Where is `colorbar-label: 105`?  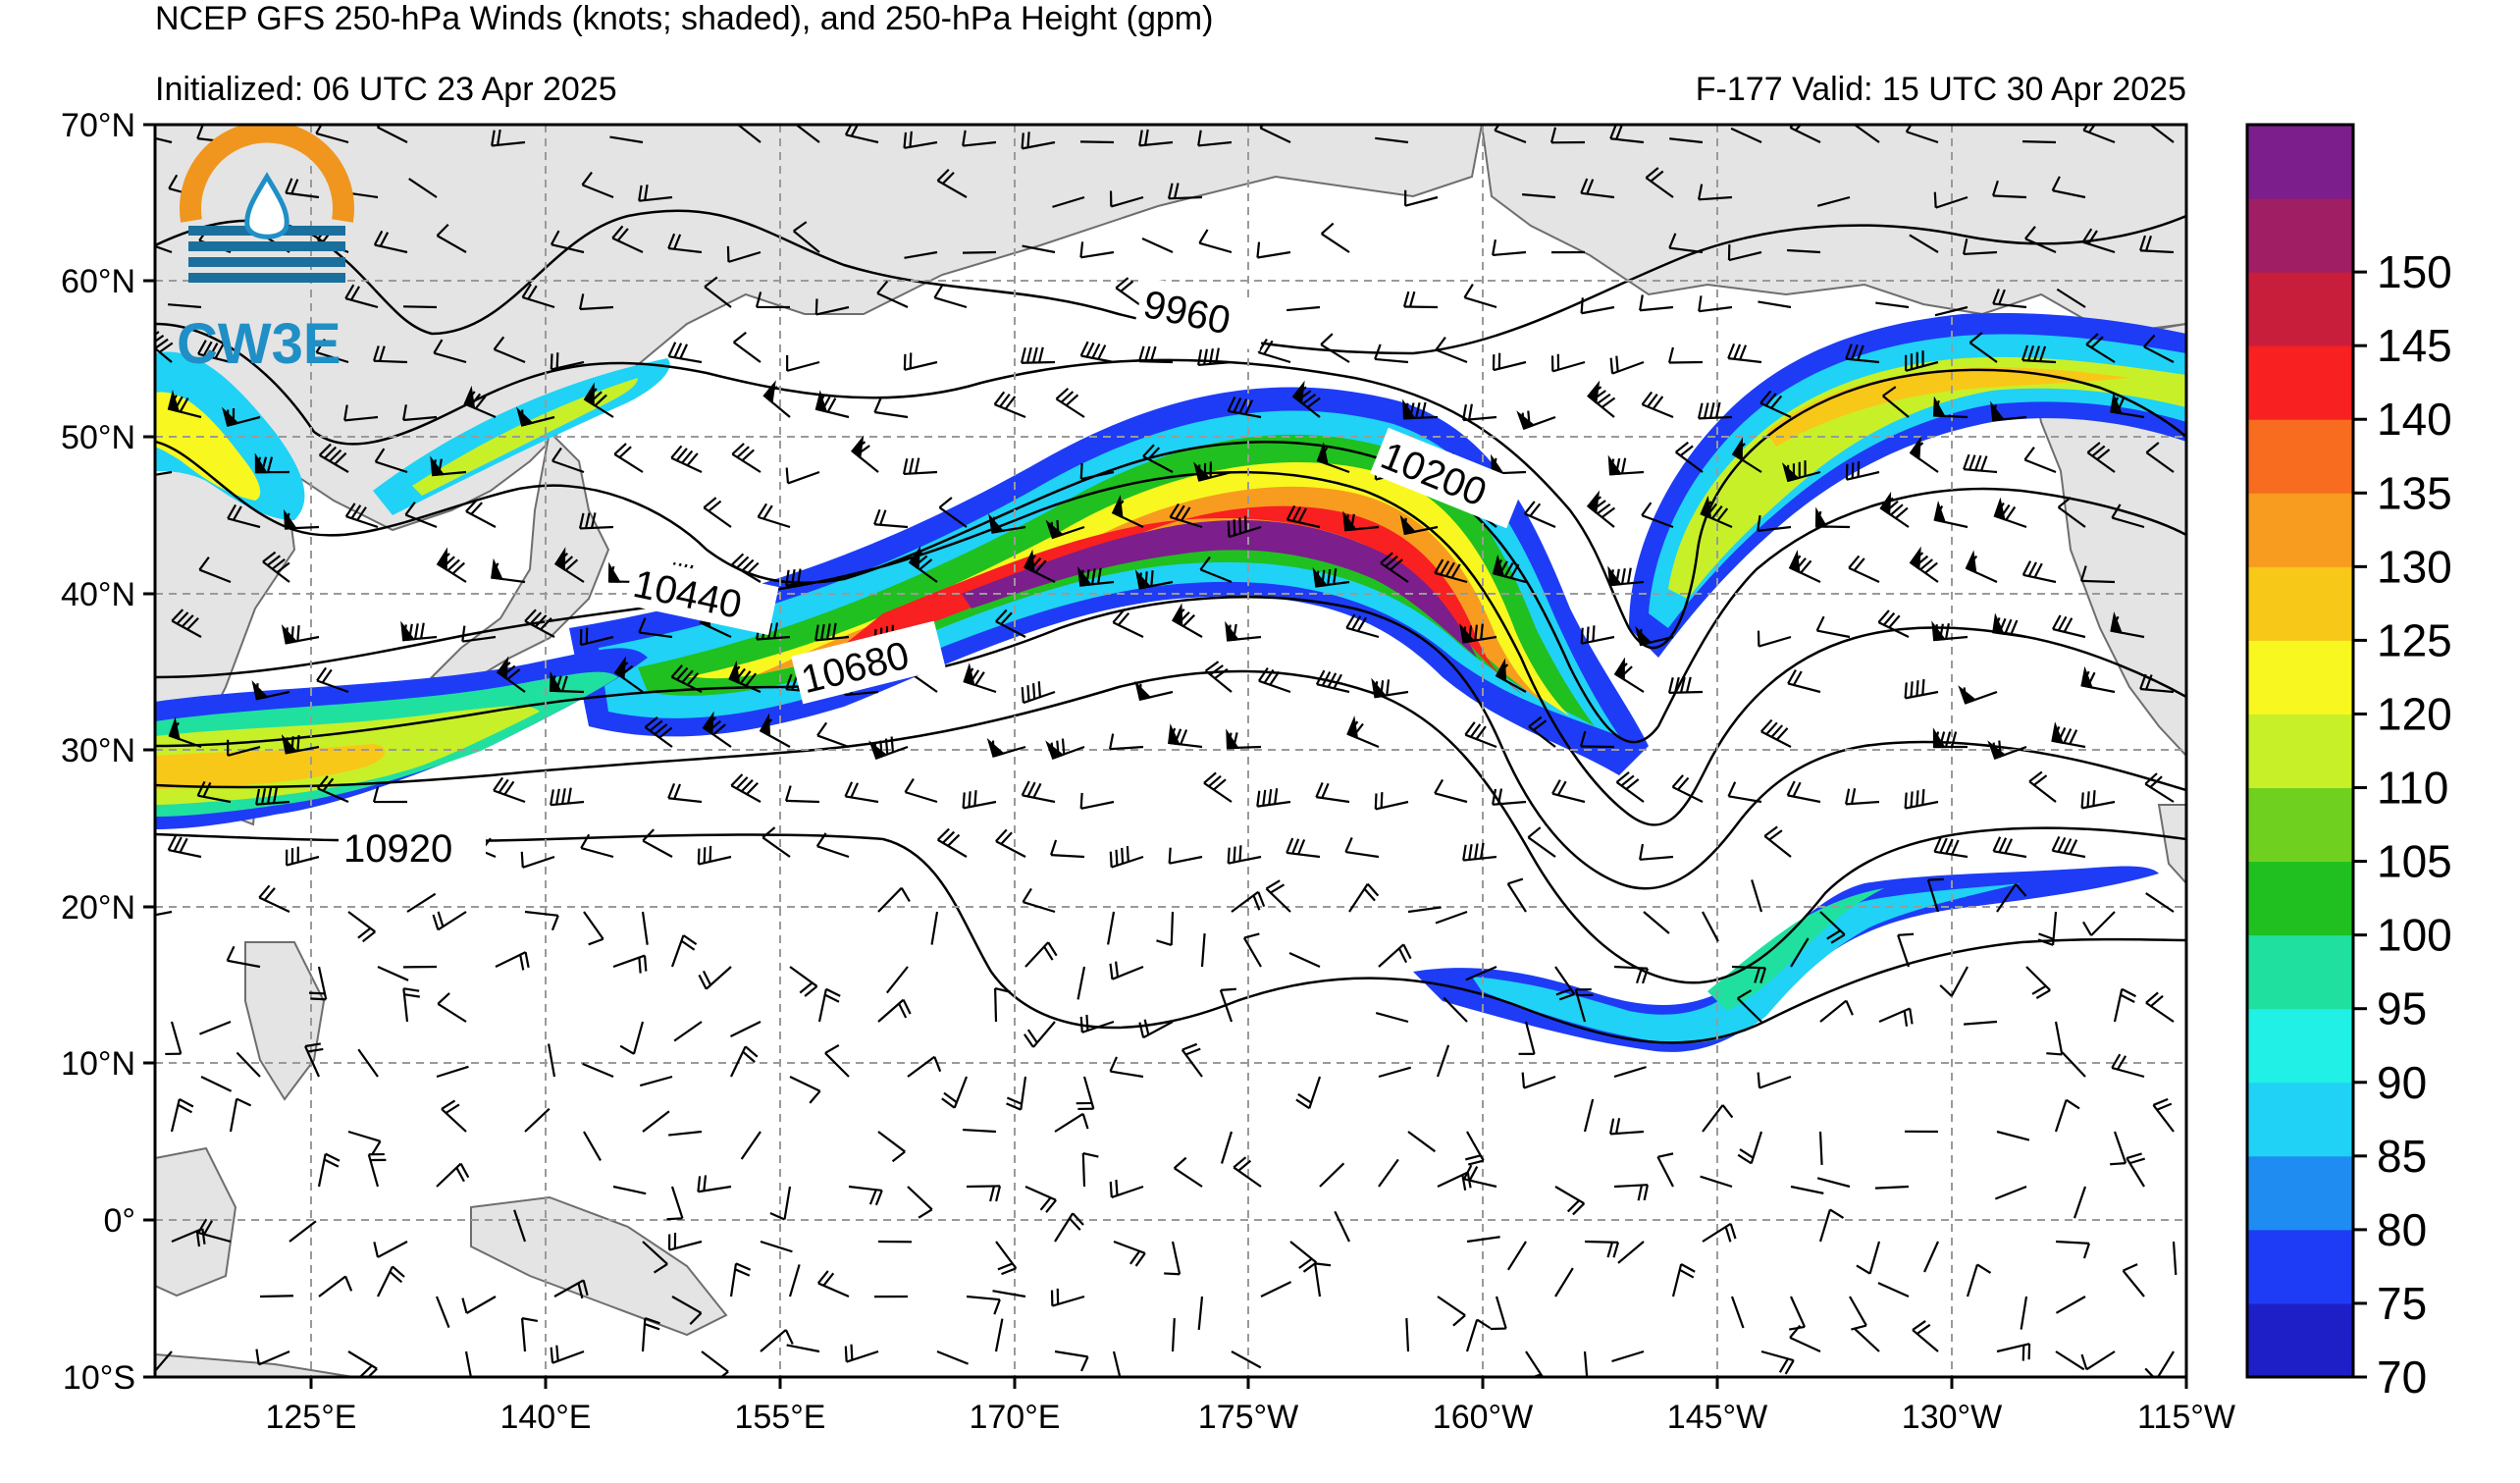
colorbar-label: 105 is located at coordinates (2414, 862).